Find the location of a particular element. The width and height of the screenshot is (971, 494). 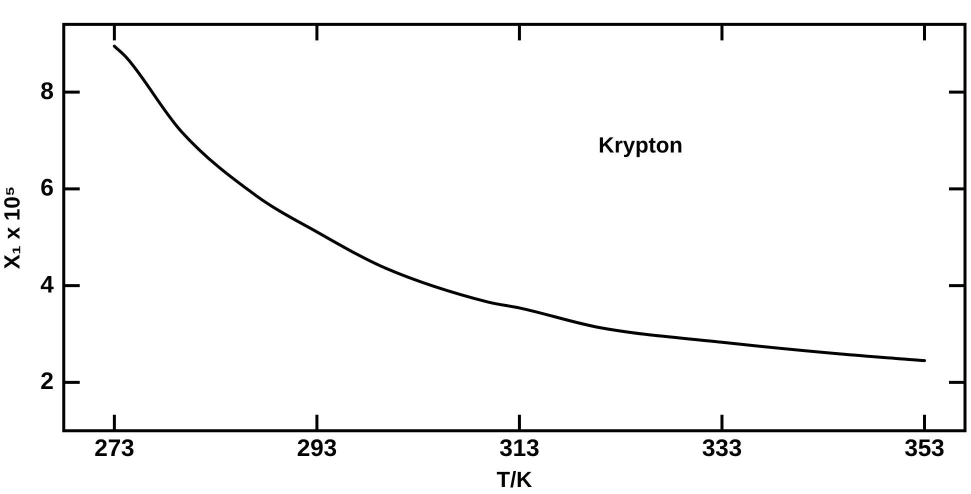

x-tick-label: 333 is located at coordinates (722, 448).